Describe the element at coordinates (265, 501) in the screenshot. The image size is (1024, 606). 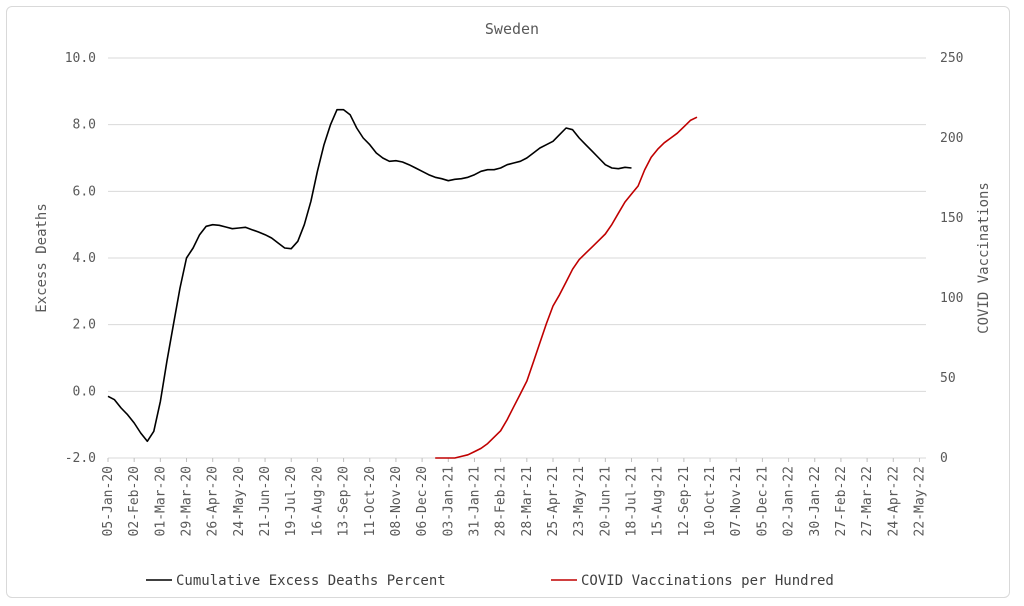
I see `x-tick-label: 21-Jun-20` at that location.